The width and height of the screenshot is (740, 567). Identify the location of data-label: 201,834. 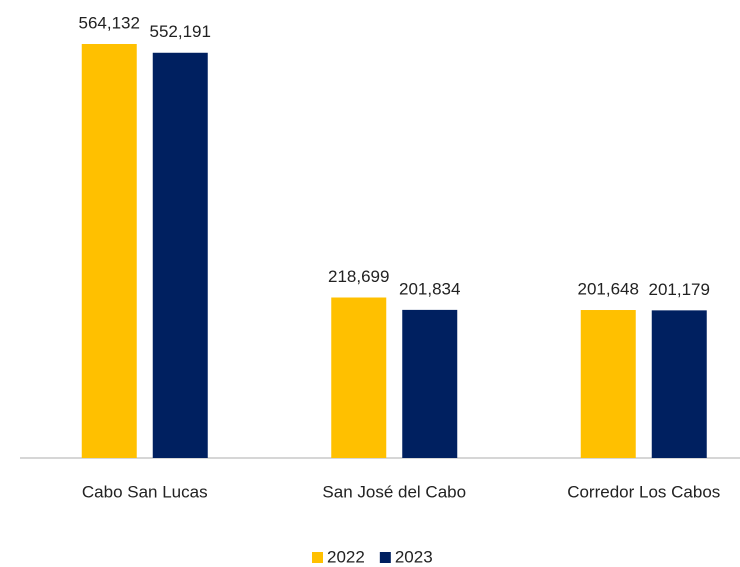
(429, 288).